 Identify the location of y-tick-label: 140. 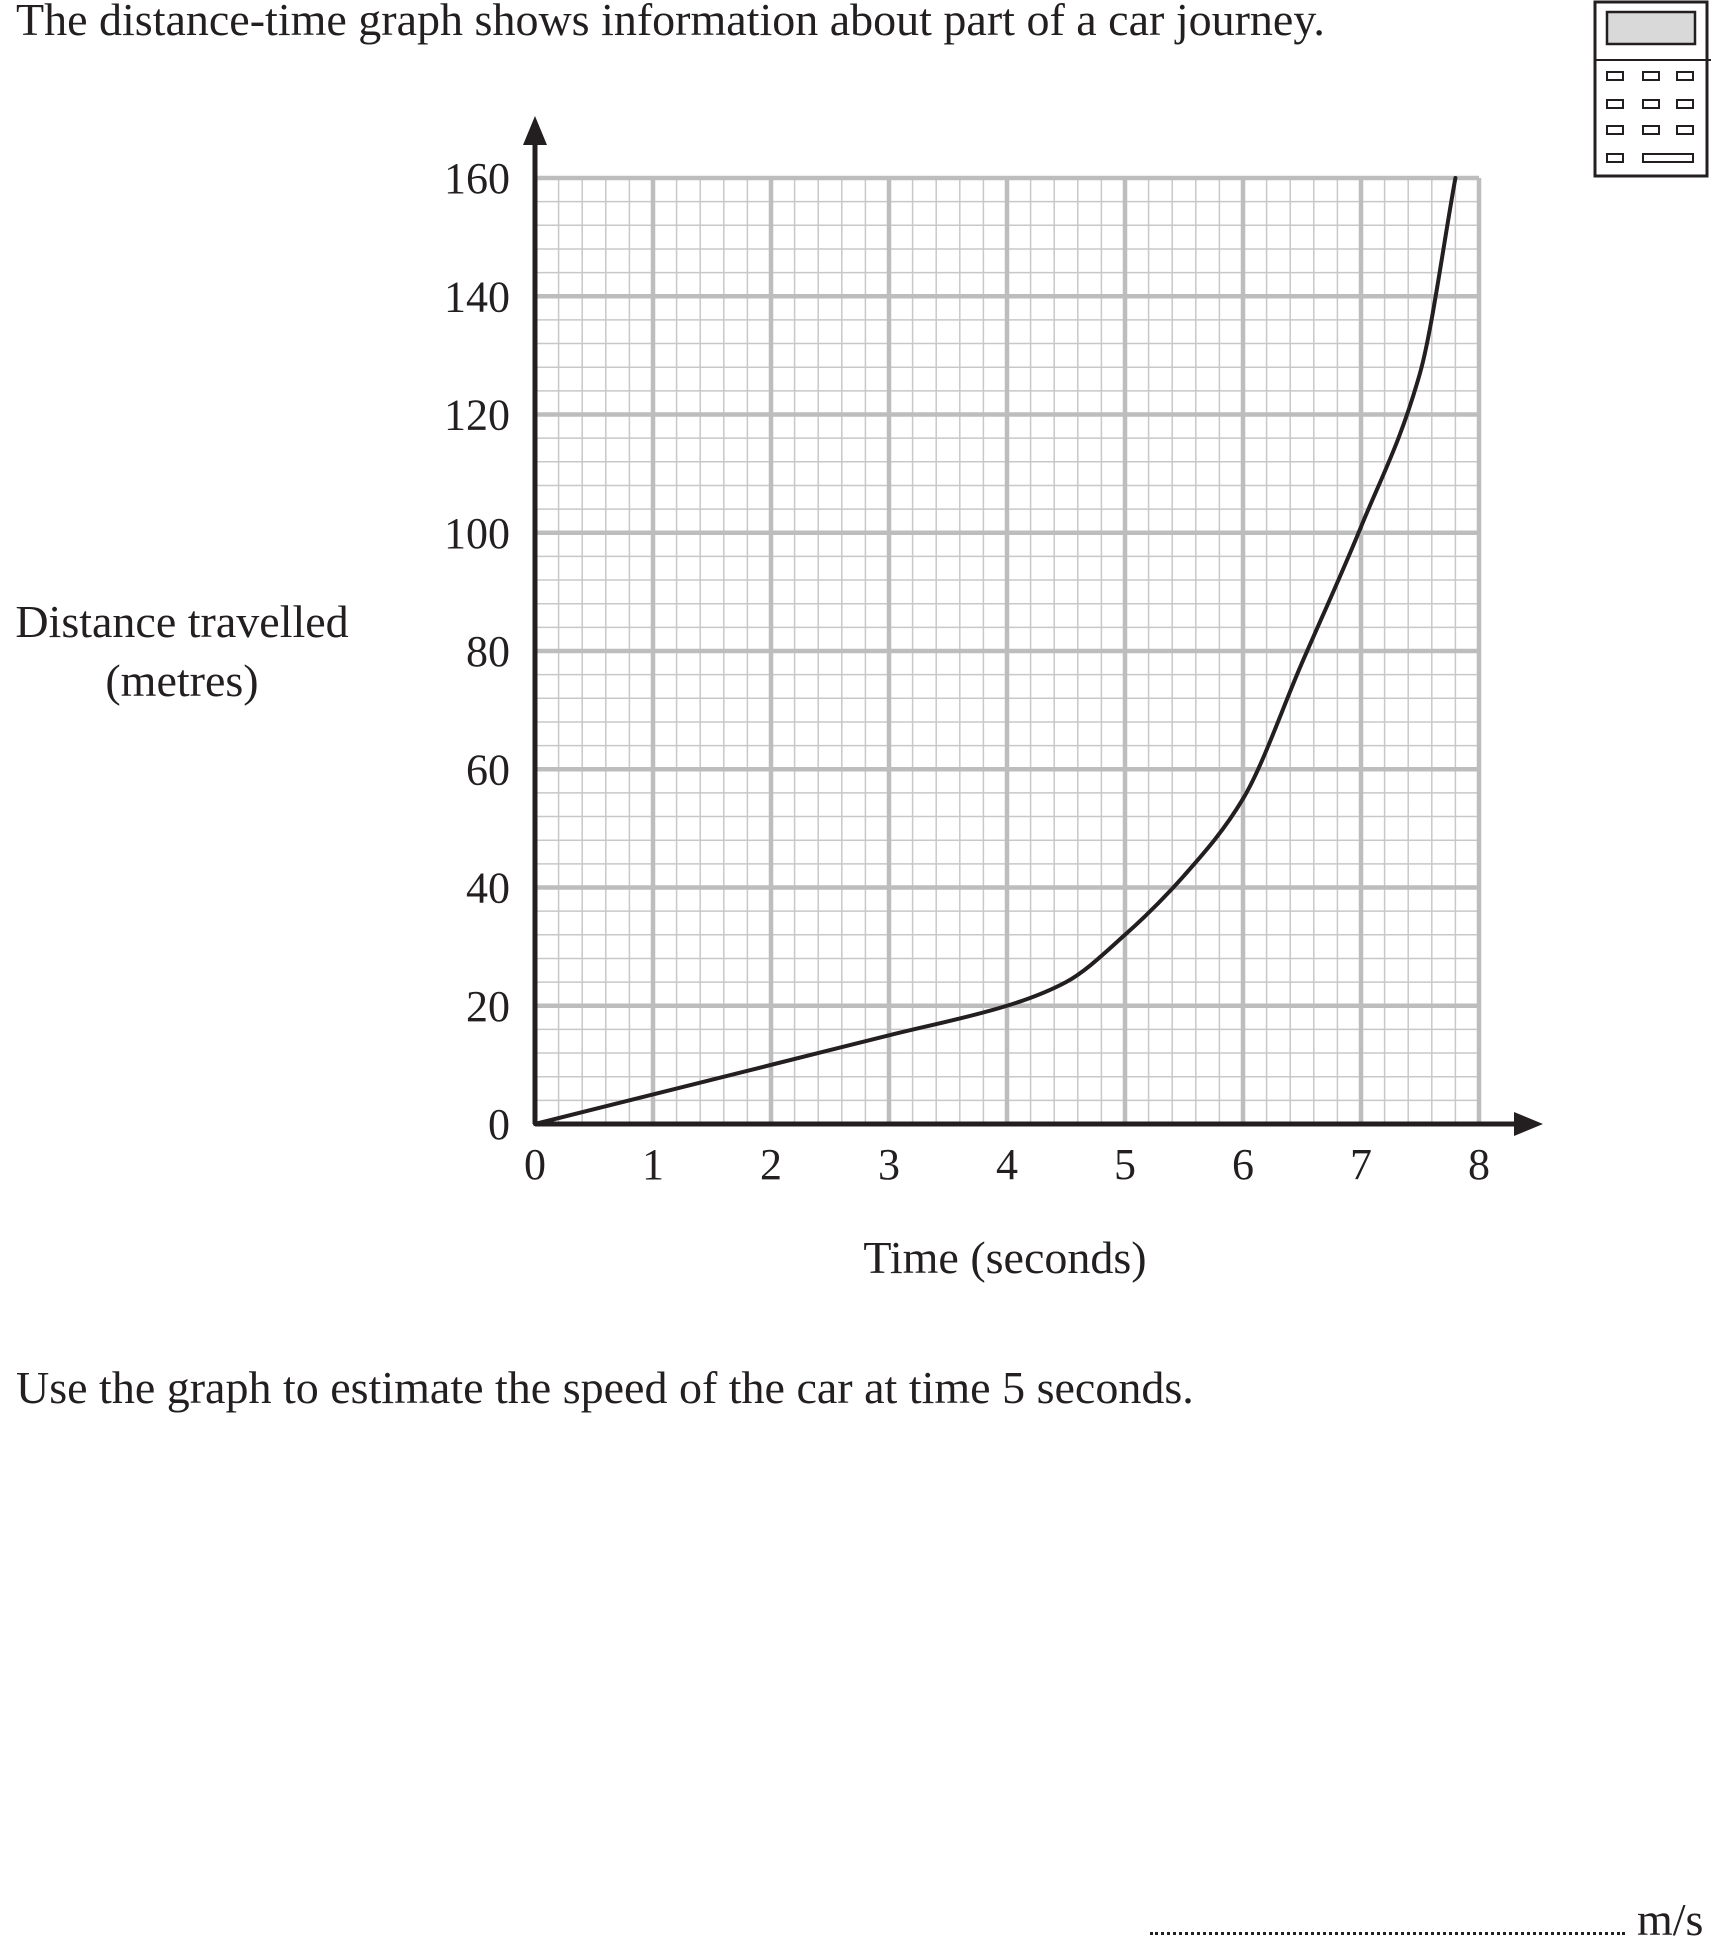
(477, 296).